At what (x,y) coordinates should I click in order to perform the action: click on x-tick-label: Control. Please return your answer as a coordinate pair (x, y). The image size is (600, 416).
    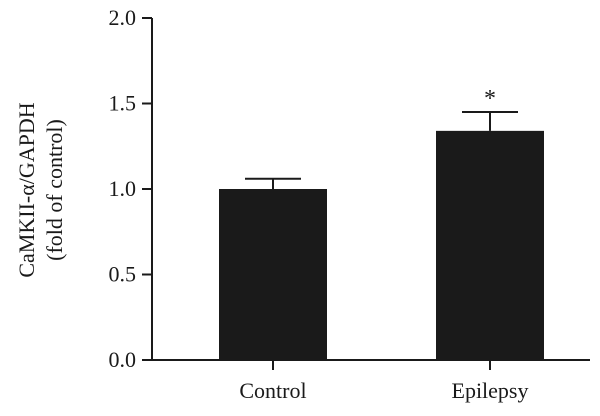
    Looking at the image, I should click on (272, 390).